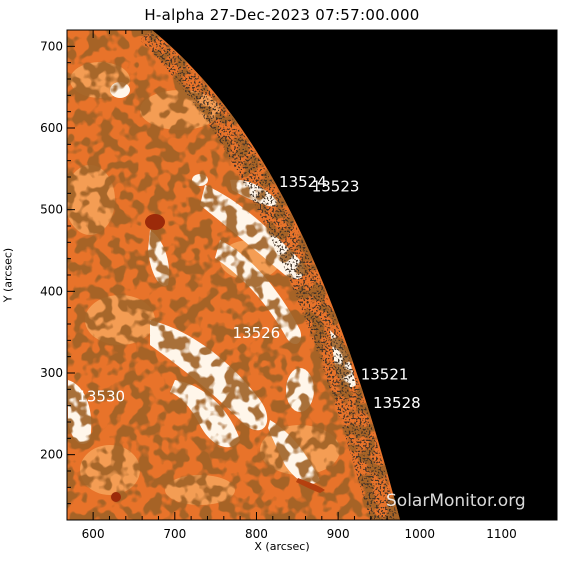  I want to click on image-title: H-alpha 27-Dec-2023 07:57:00.000, so click(282, 15).